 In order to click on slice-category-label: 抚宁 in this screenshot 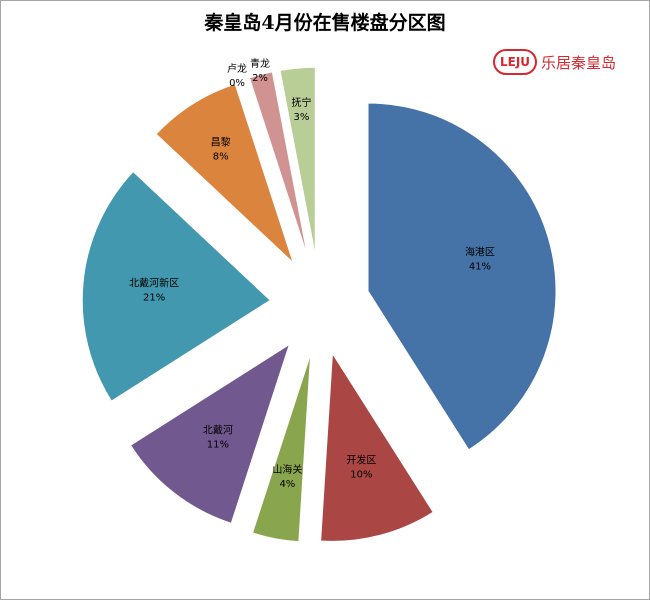, I will do `click(301, 102)`.